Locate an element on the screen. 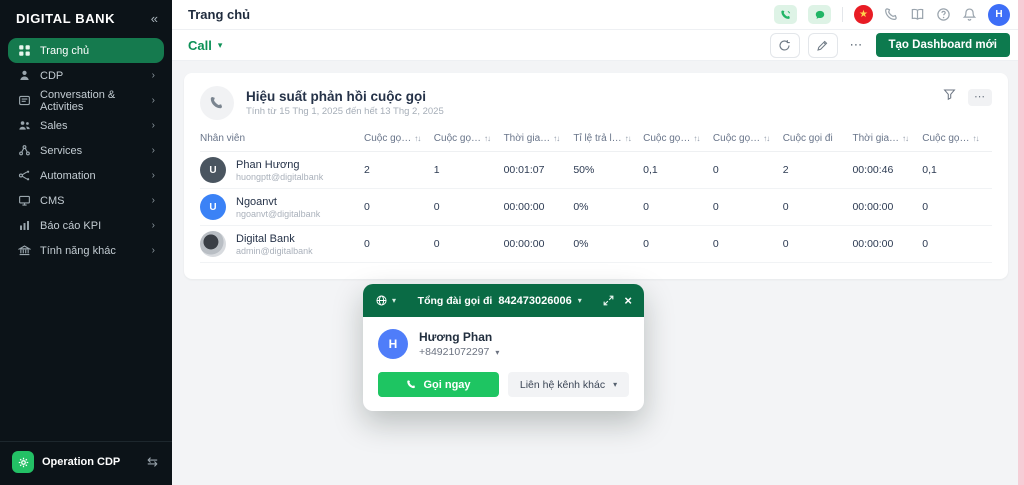 Image resolution: width=1024 pixels, height=485 pixels. phone-icon is located at coordinates (891, 14).